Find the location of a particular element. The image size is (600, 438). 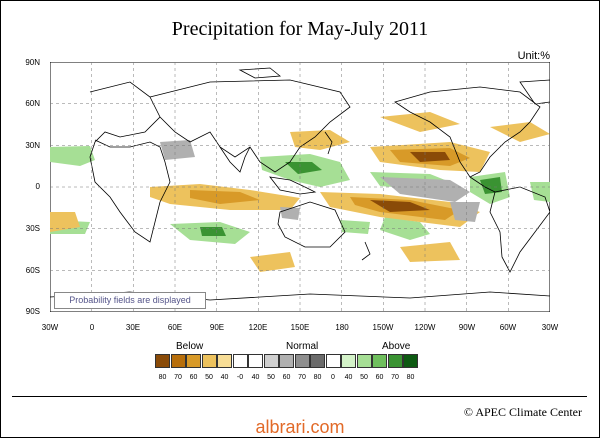

legend-normal-label: Normal is located at coordinates (302, 346).